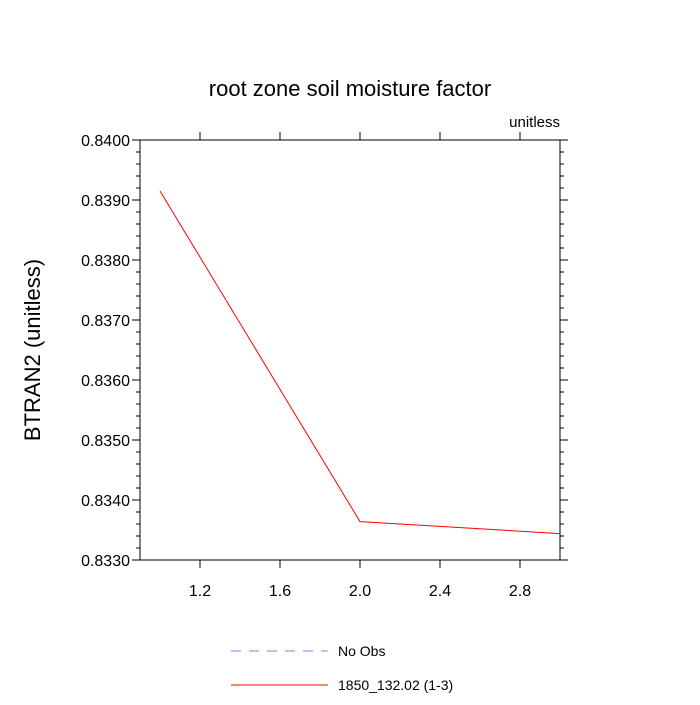  Describe the element at coordinates (105, 321) in the screenshot. I see `y-tick-label: 0.8370` at that location.